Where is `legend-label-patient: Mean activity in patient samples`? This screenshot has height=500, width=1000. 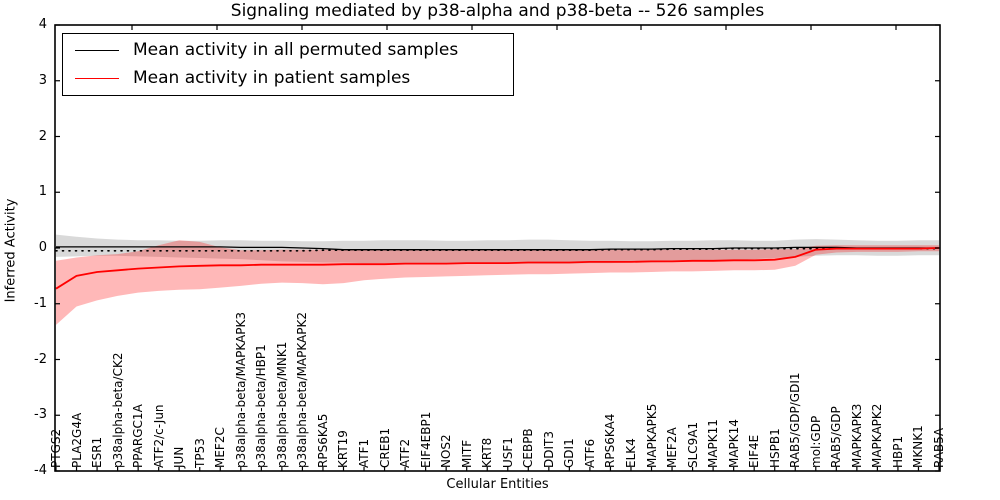
legend-label-patient: Mean activity in patient samples is located at coordinates (272, 78).